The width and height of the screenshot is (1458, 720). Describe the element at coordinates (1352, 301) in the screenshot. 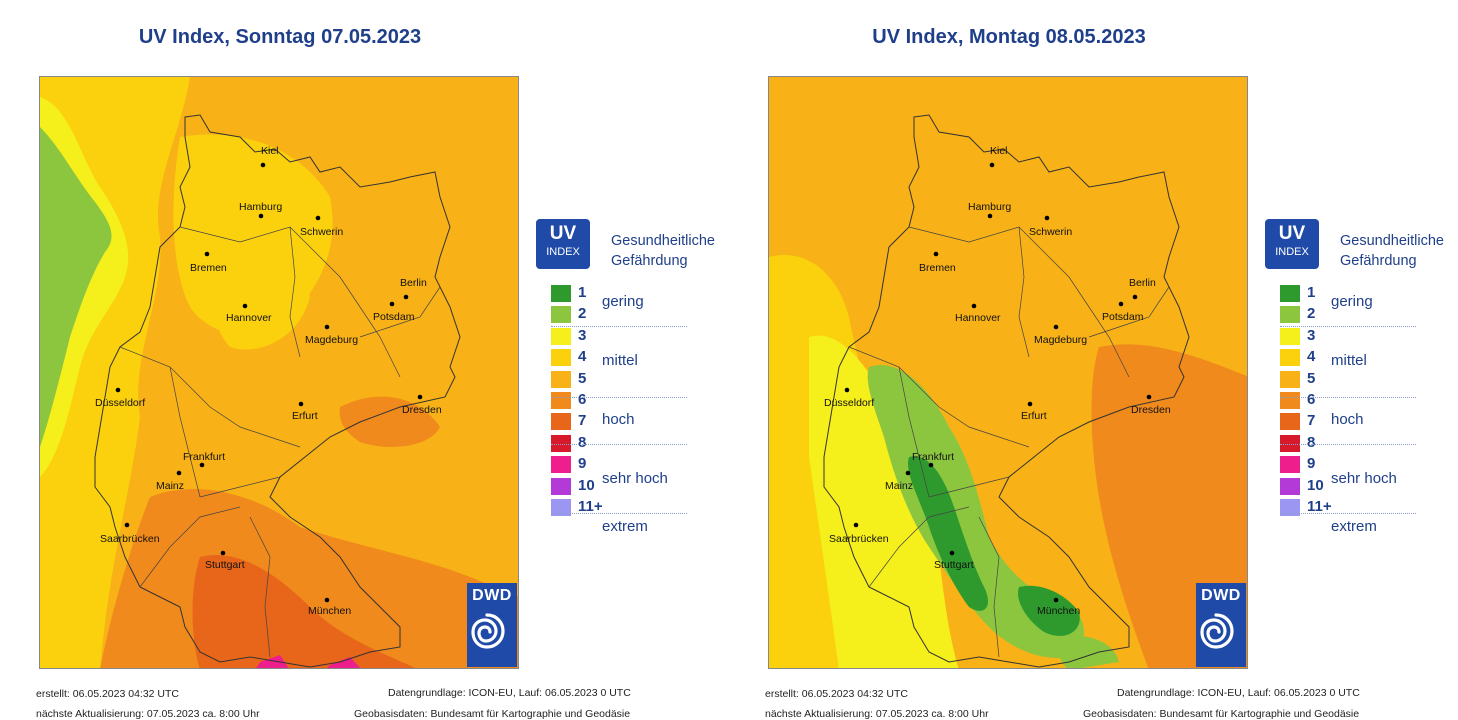

I see `category-gering: gering` at that location.